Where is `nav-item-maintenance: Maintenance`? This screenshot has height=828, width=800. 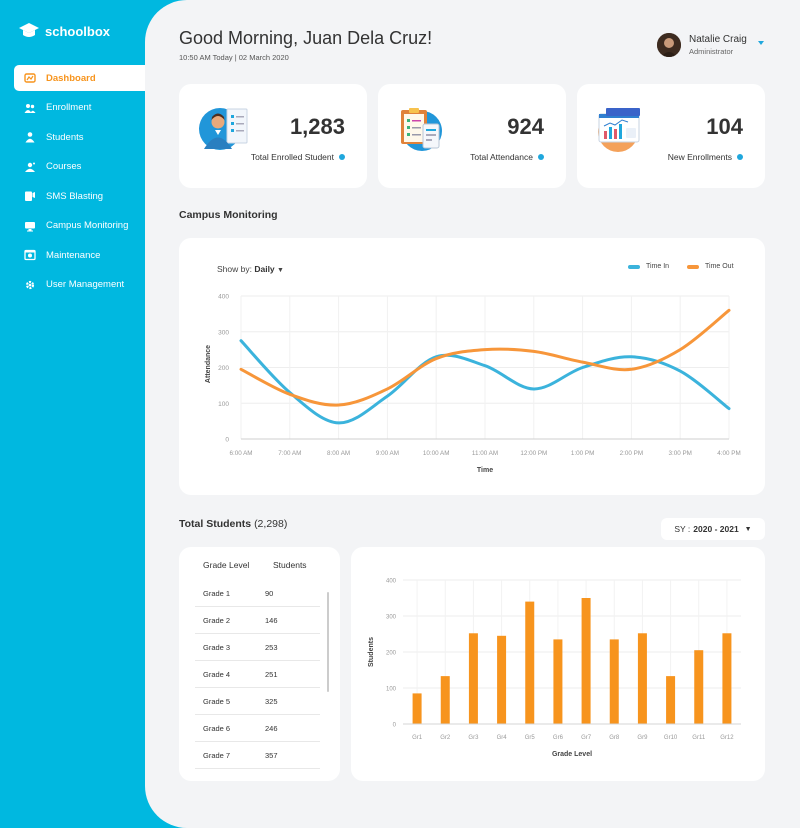
nav-item-maintenance: Maintenance is located at coordinates (79, 255).